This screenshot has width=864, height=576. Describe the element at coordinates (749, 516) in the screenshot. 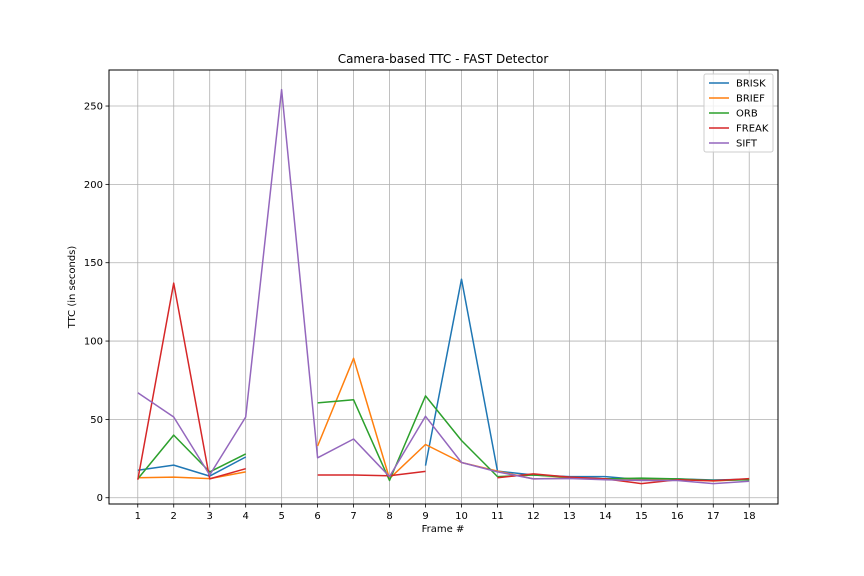

I see `x-tick-label: 18` at that location.